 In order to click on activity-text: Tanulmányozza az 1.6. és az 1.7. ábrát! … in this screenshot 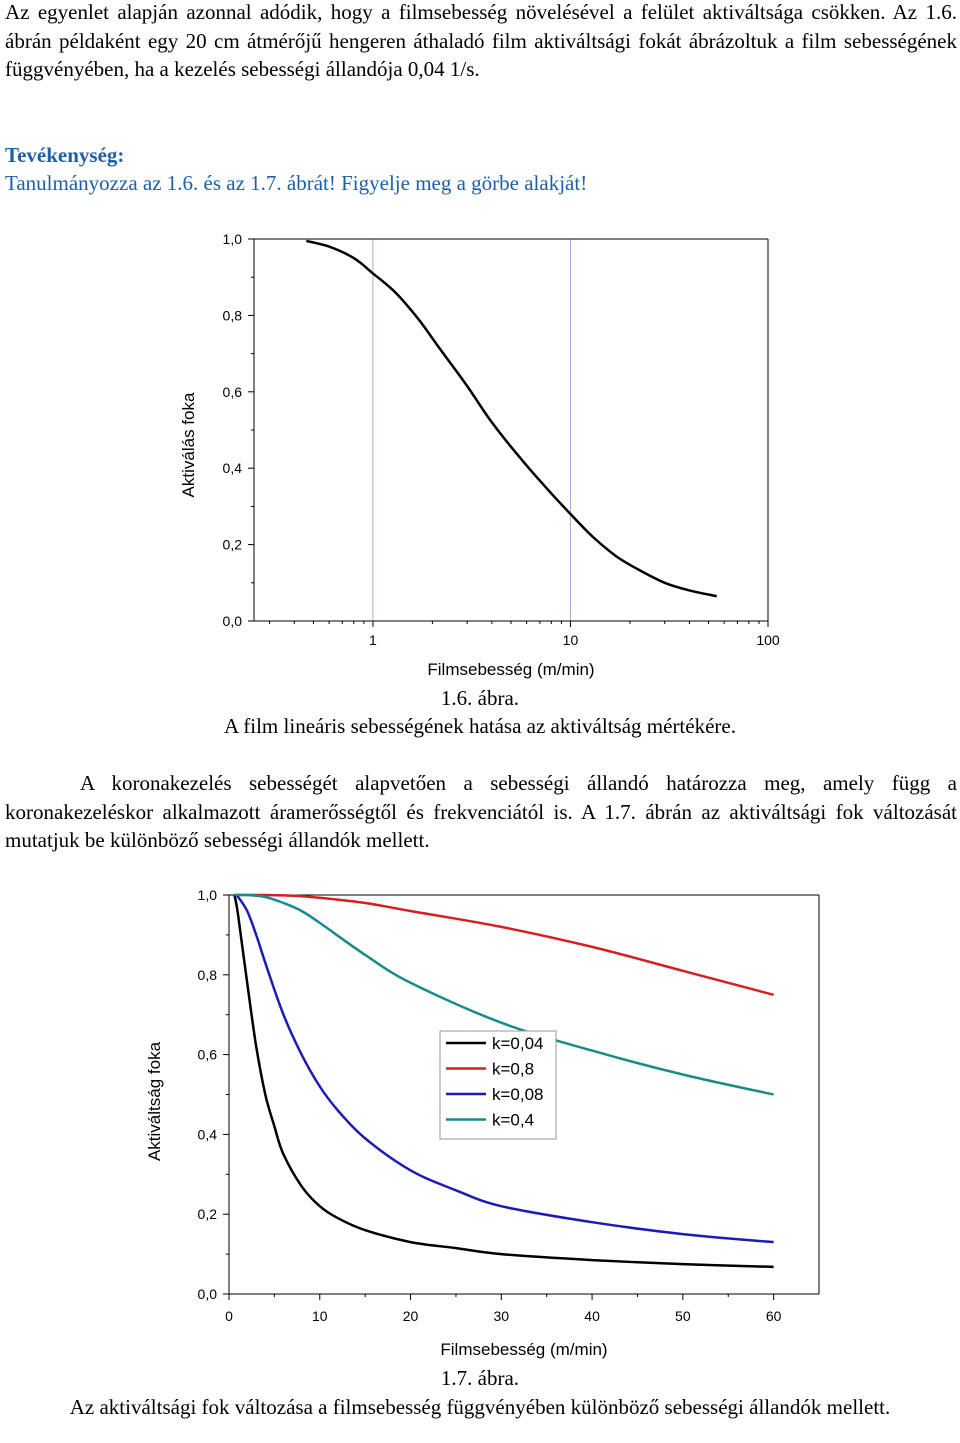, I will do `click(296, 183)`.